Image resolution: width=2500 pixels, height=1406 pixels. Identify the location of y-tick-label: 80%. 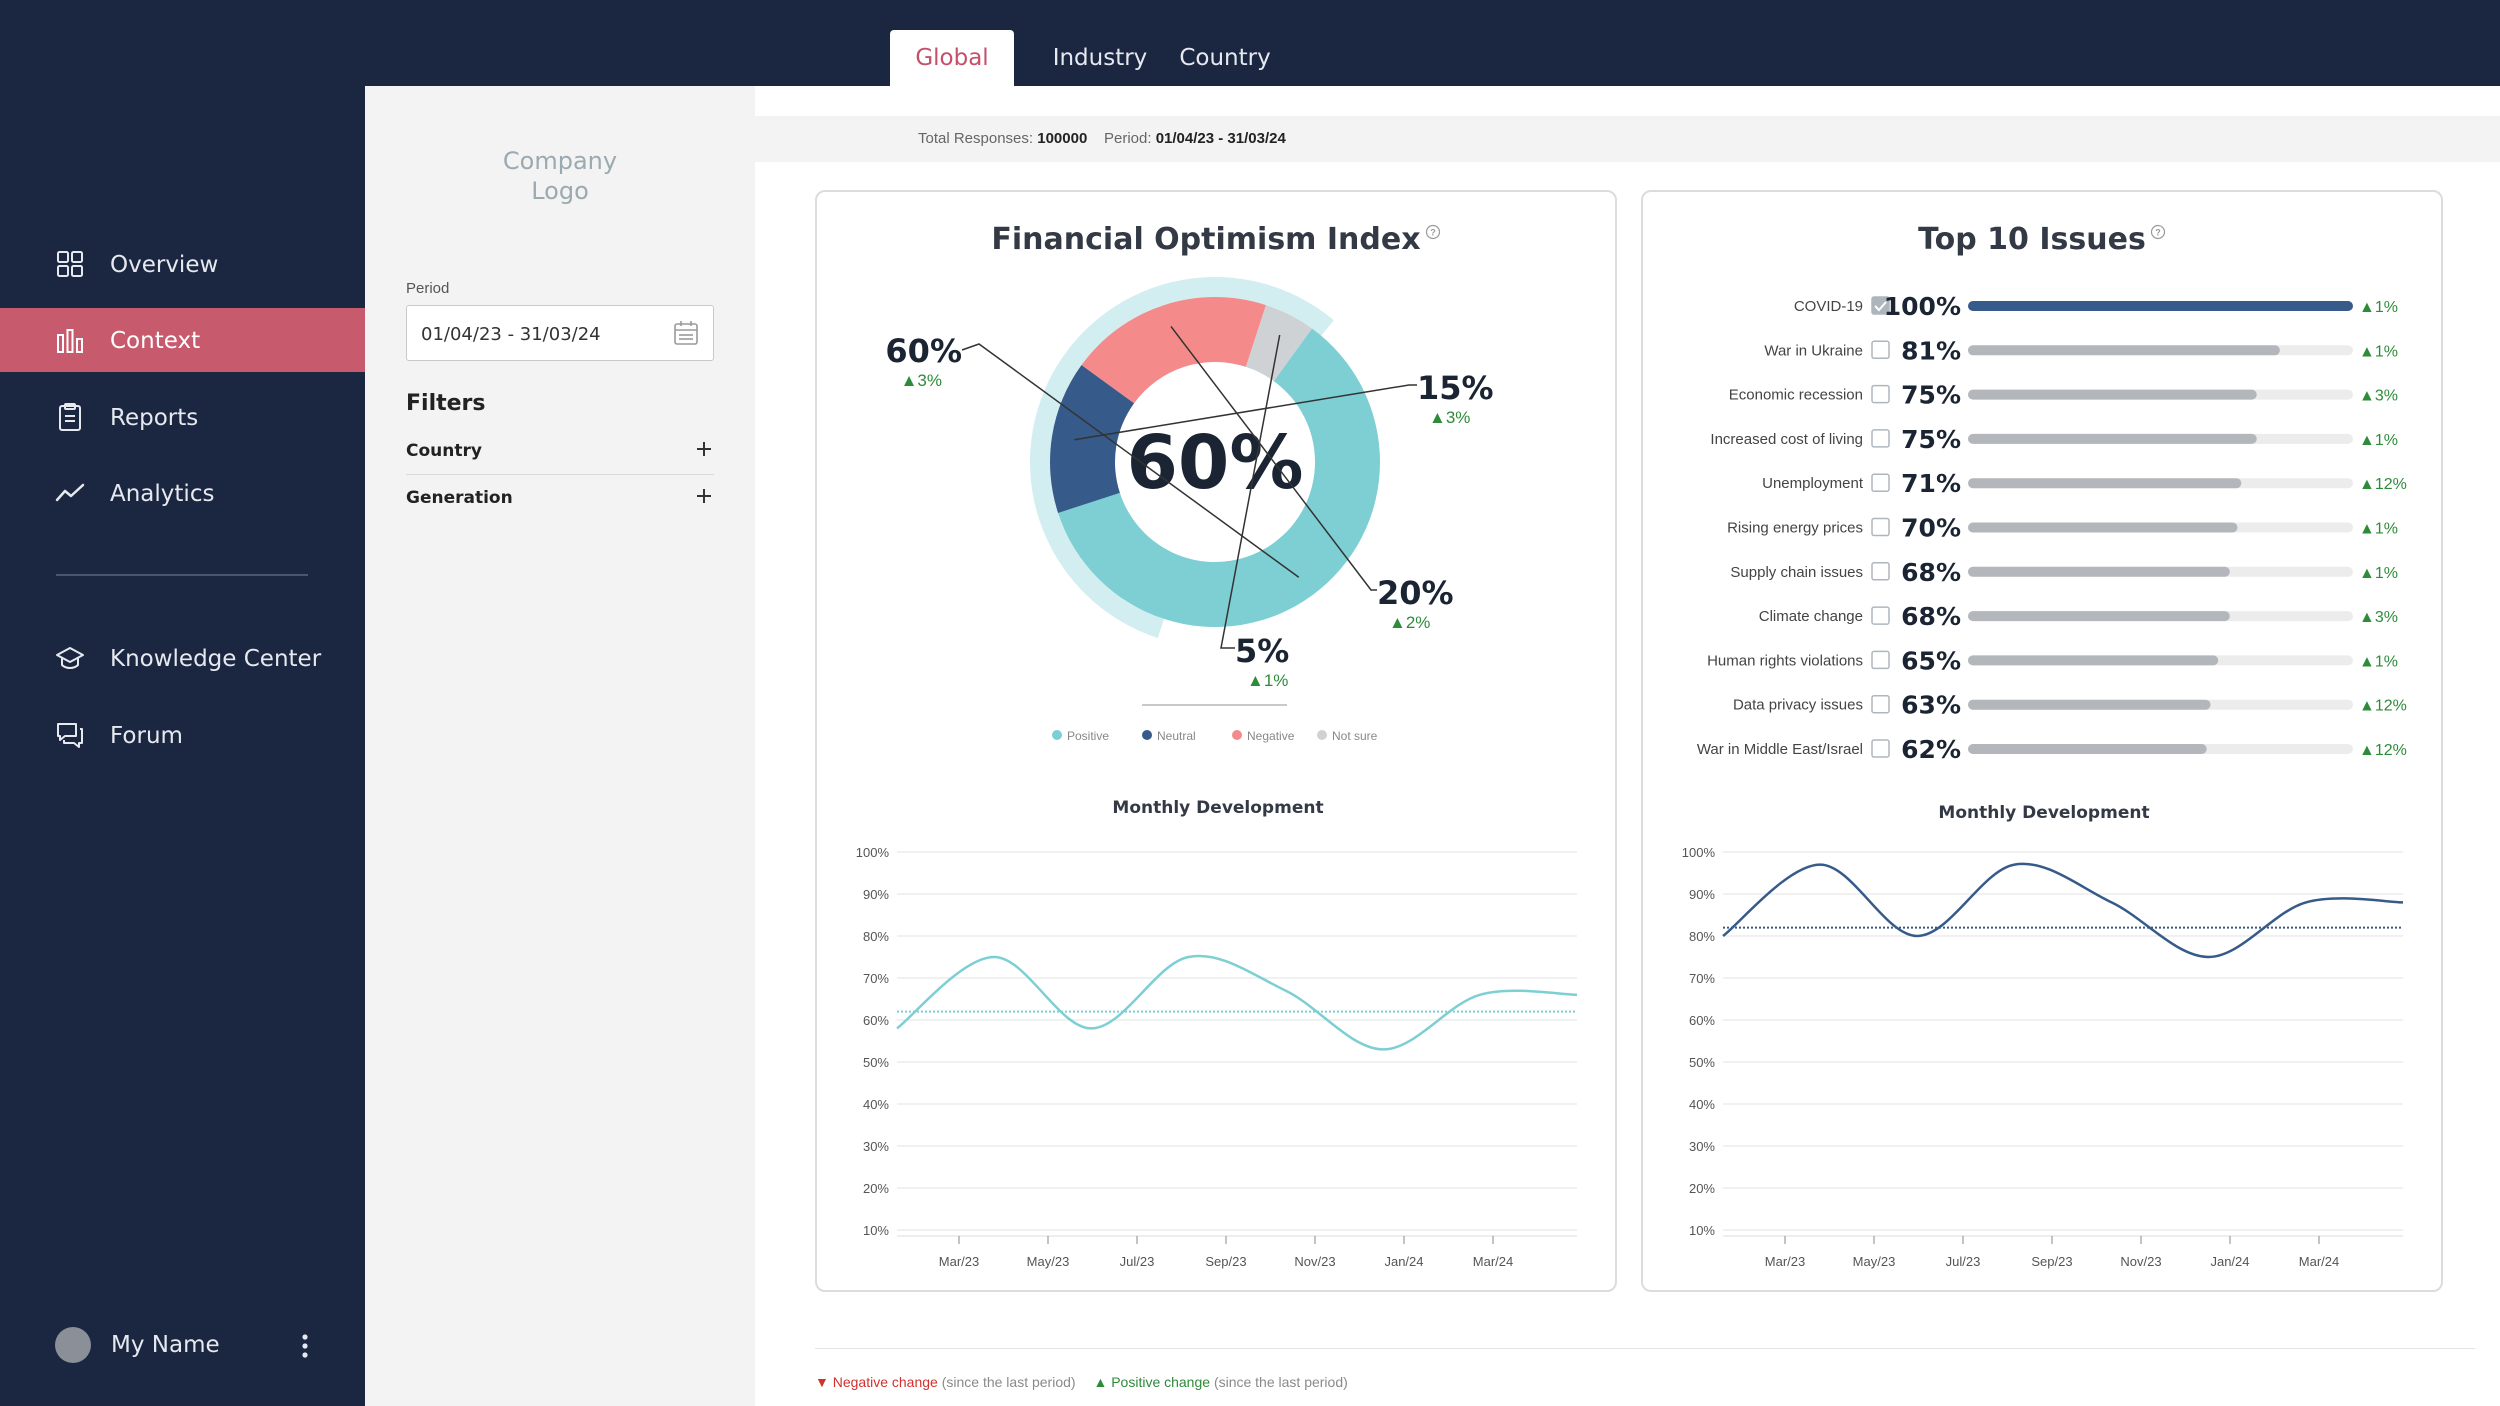
(1702, 936).